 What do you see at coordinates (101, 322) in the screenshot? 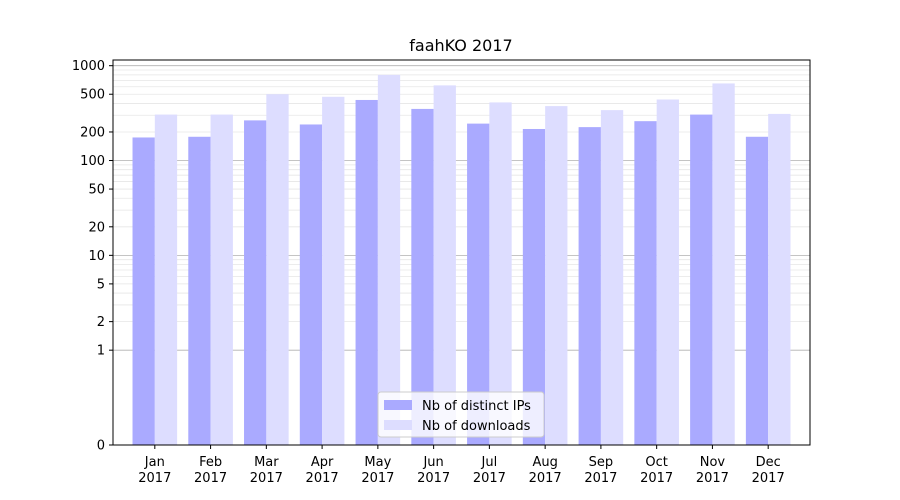
I see `y-tick-label: 2` at bounding box center [101, 322].